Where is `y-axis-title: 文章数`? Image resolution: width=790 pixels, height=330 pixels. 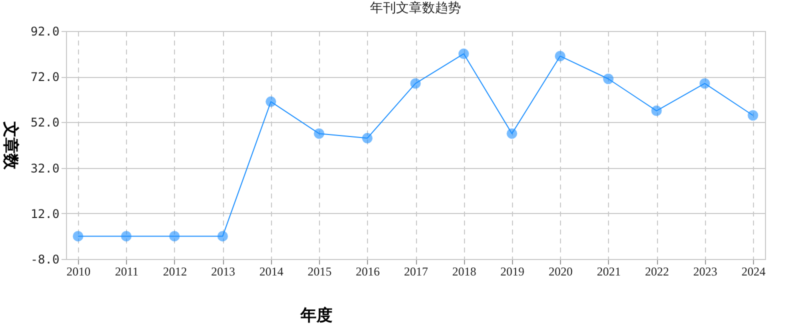 y-axis-title: 文章数 is located at coordinates (11, 145).